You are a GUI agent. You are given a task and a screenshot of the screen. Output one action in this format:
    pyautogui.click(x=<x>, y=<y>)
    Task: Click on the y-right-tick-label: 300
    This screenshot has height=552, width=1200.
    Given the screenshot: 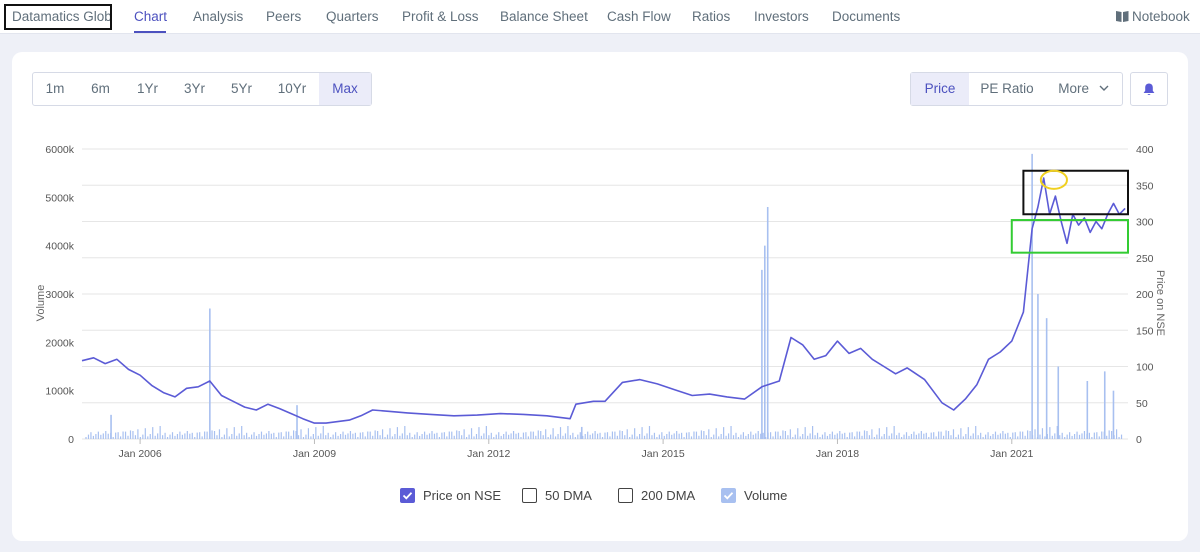 What is the action you would take?
    pyautogui.click(x=1145, y=223)
    